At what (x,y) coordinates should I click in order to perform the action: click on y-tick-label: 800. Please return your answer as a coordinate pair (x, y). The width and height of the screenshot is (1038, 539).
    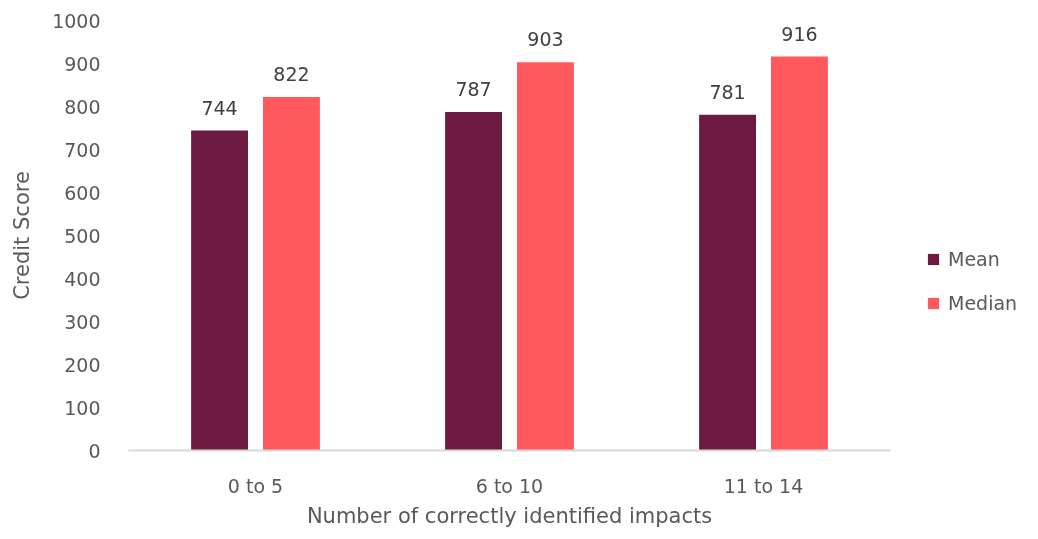
    Looking at the image, I should click on (82, 106).